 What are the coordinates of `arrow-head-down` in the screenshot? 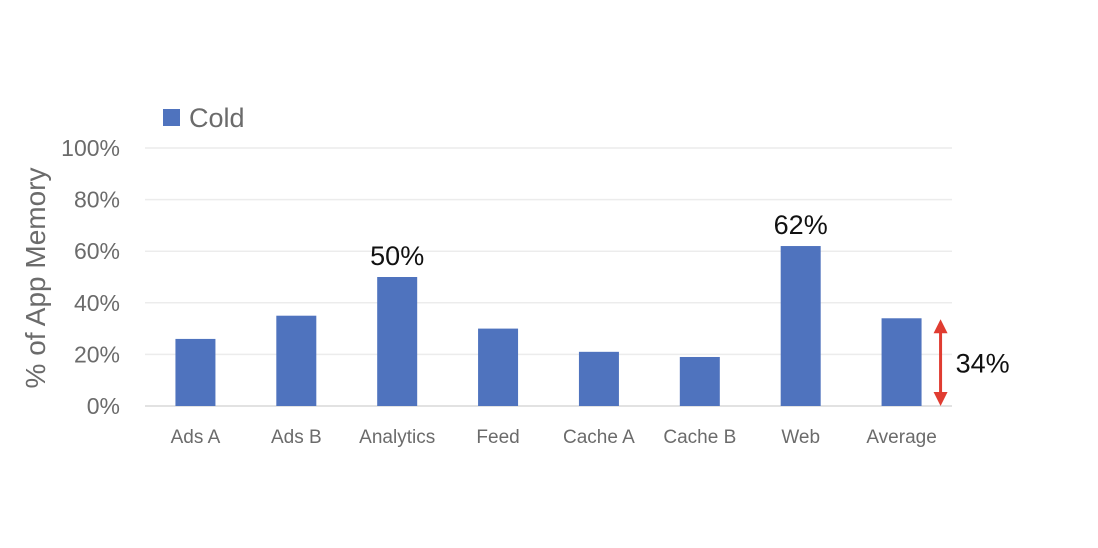 It's located at (940, 399).